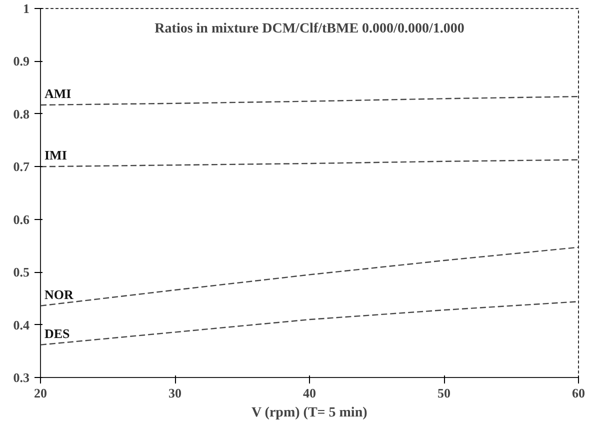  I want to click on x-tick-label: 40, so click(309, 393).